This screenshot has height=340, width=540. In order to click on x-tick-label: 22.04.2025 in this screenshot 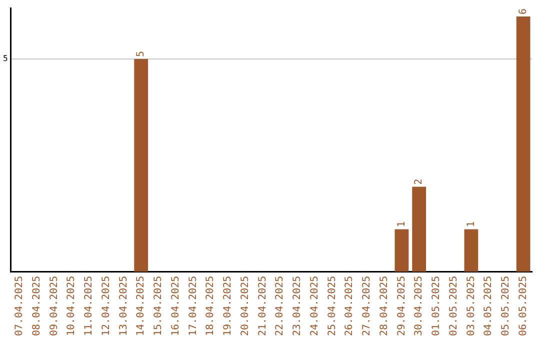, I will do `click(280, 306)`.